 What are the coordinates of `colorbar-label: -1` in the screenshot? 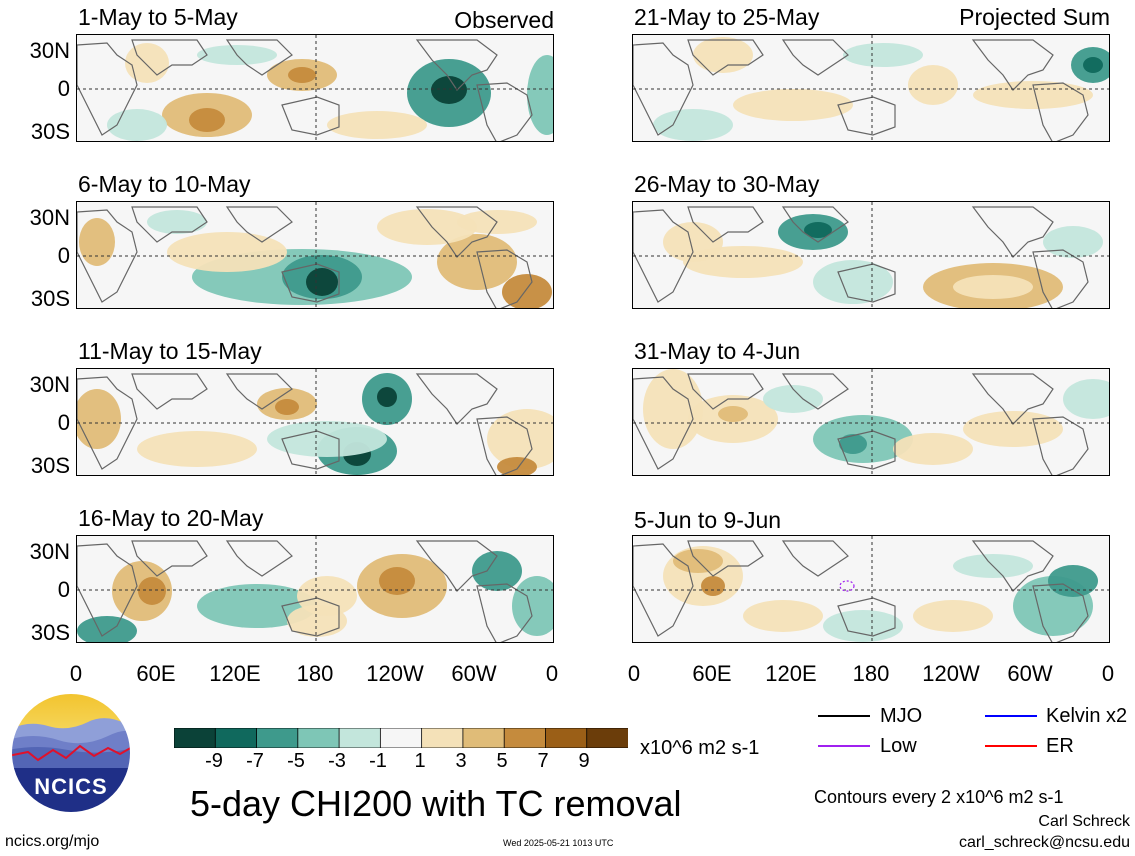 It's located at (378, 761).